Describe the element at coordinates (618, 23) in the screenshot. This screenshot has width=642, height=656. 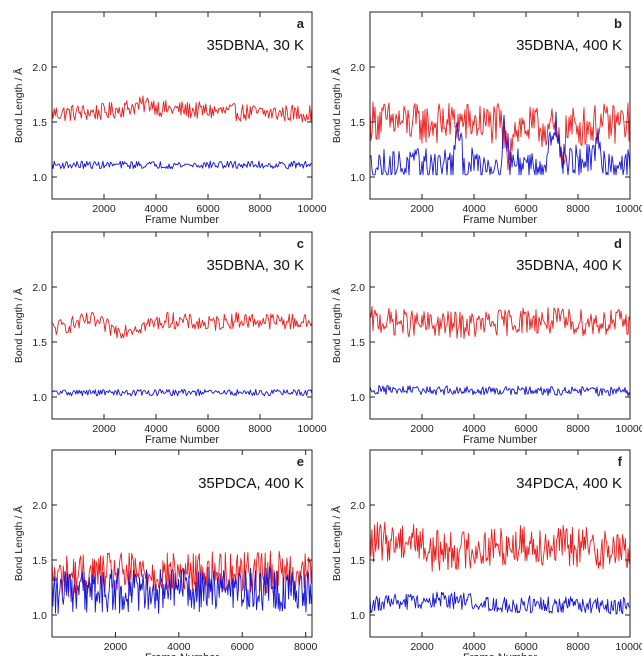
I see `panel-letter: b` at that location.